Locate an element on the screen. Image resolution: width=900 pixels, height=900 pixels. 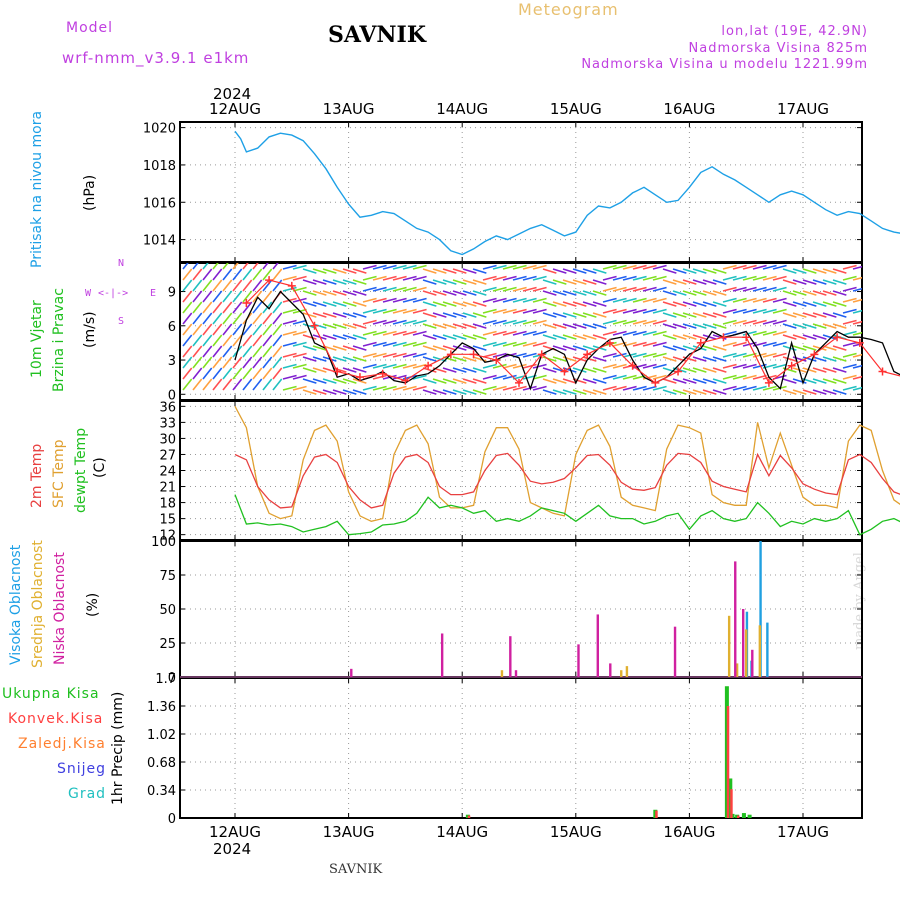
y-tick-label: 25 is located at coordinates (167, 644).